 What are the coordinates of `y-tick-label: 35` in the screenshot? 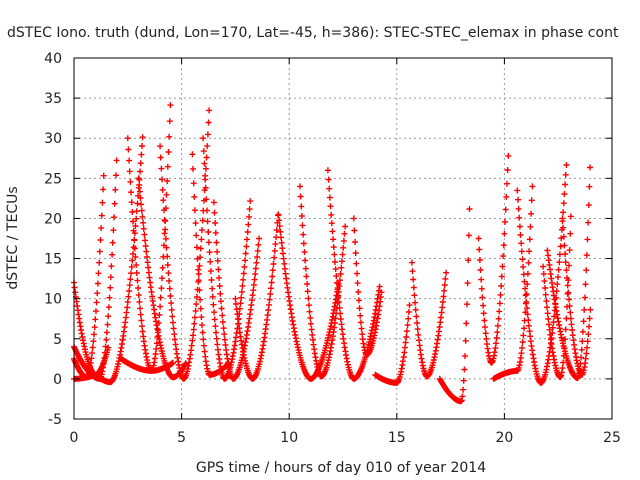 It's located at (53, 99).